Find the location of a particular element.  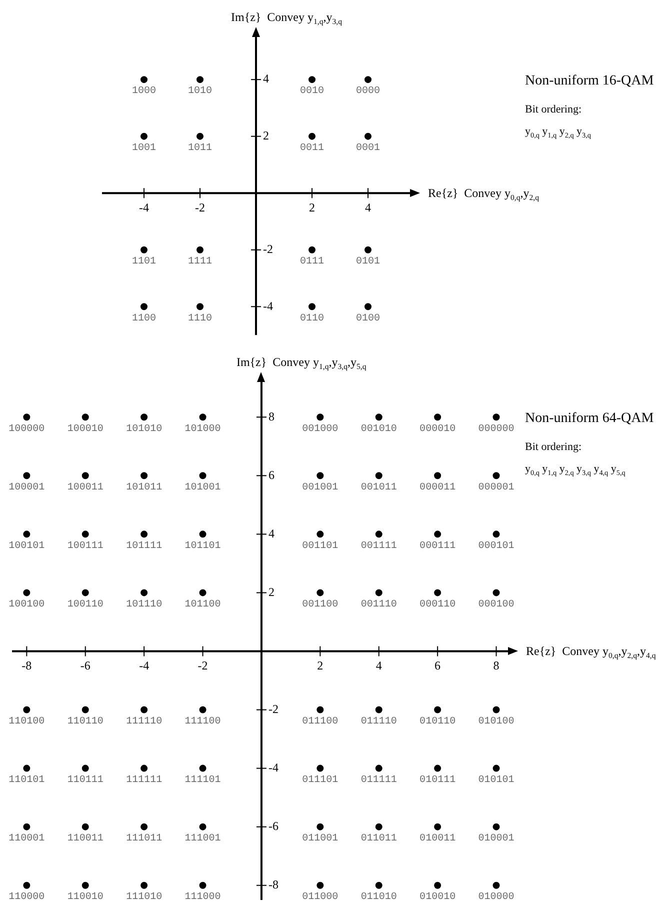

annotation: 101011 is located at coordinates (144, 488).